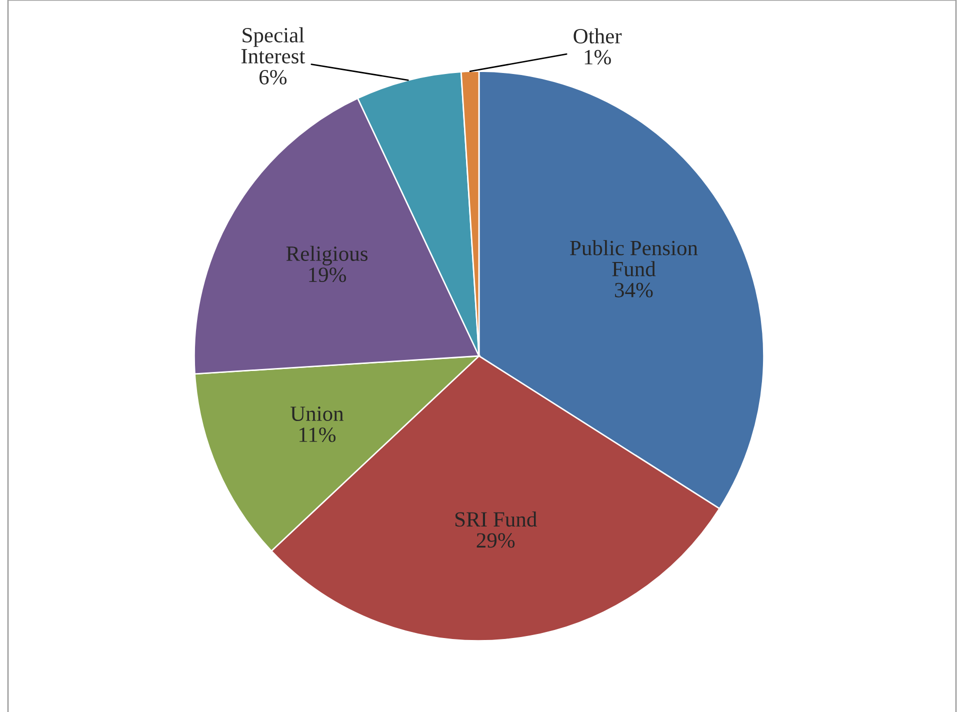 The width and height of the screenshot is (958, 712). What do you see at coordinates (327, 275) in the screenshot?
I see `data-label: 19%` at bounding box center [327, 275].